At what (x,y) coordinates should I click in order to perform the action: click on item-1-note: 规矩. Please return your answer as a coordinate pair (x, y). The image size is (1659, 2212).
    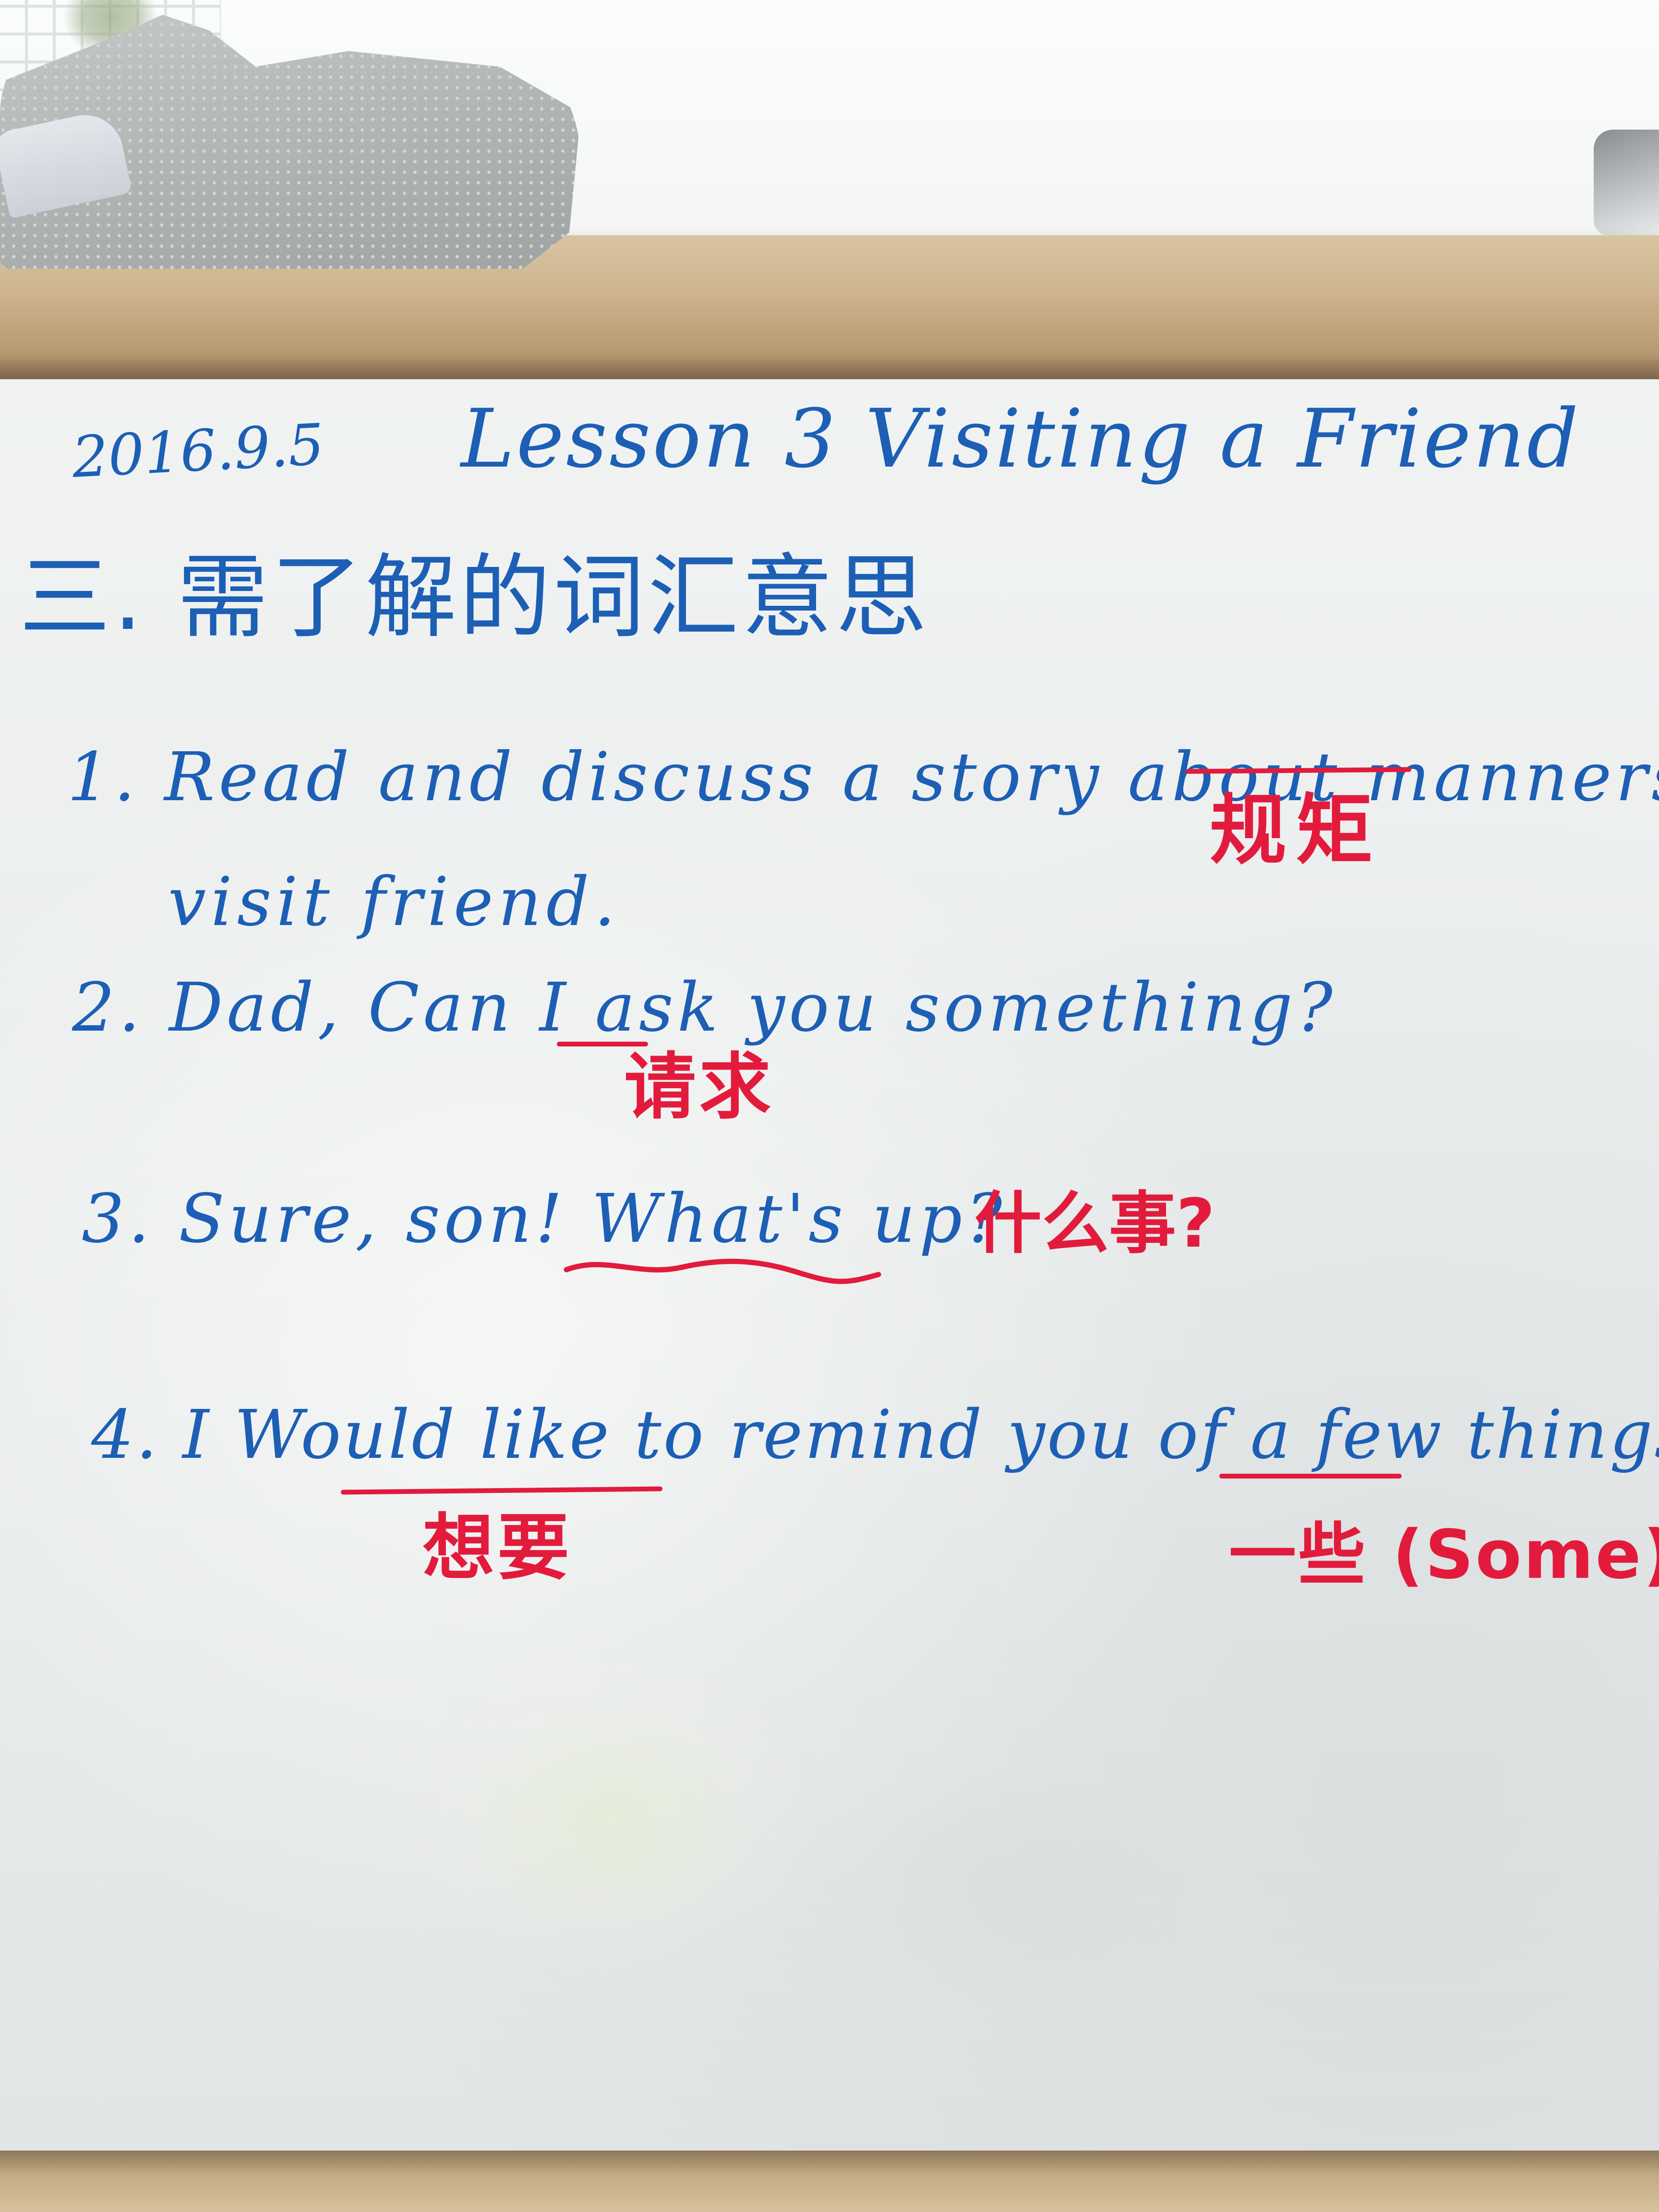
    Looking at the image, I should click on (1296, 830).